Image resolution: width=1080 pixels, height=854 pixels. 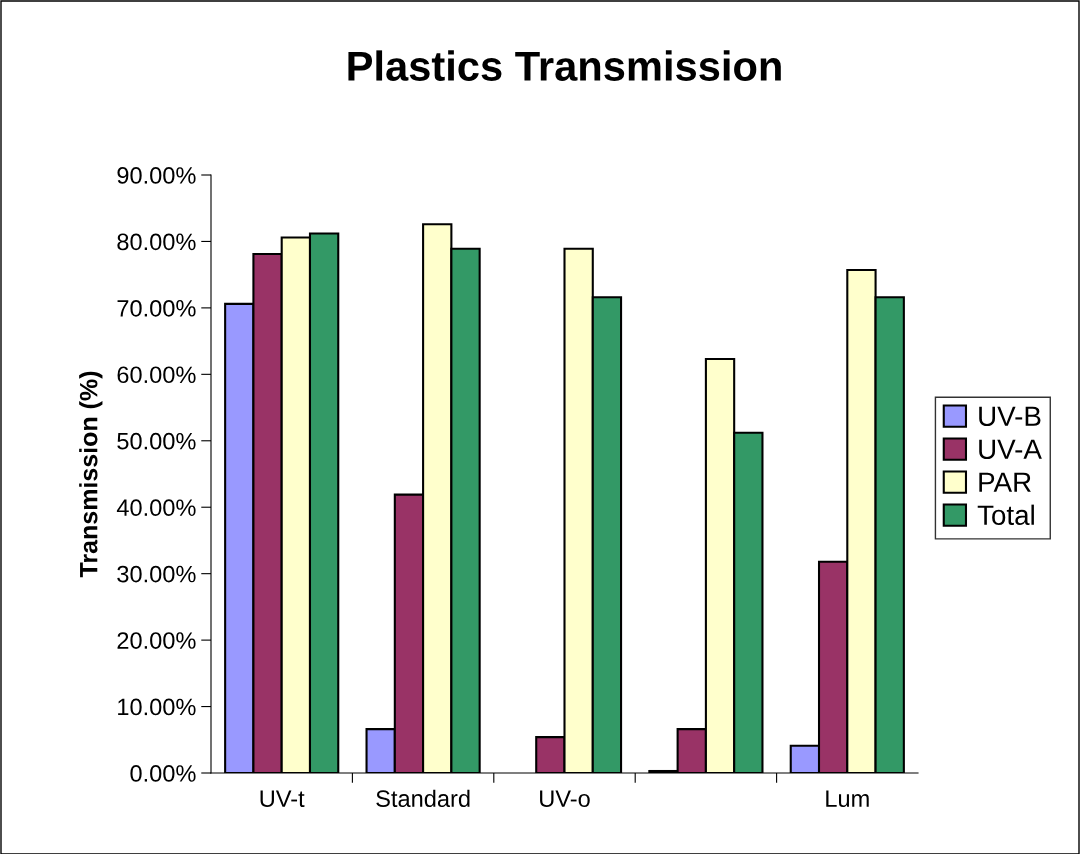 I want to click on chart-title: Plastics Transmission, so click(x=564, y=65).